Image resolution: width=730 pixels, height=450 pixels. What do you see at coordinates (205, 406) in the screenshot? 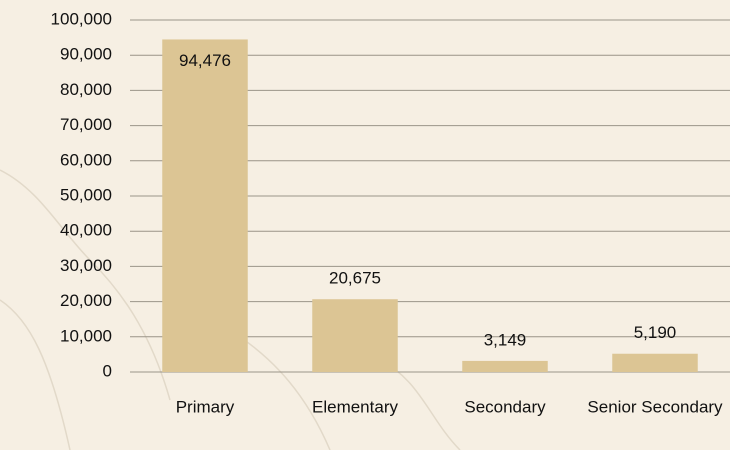
I see `x-tick-label: Primary` at bounding box center [205, 406].